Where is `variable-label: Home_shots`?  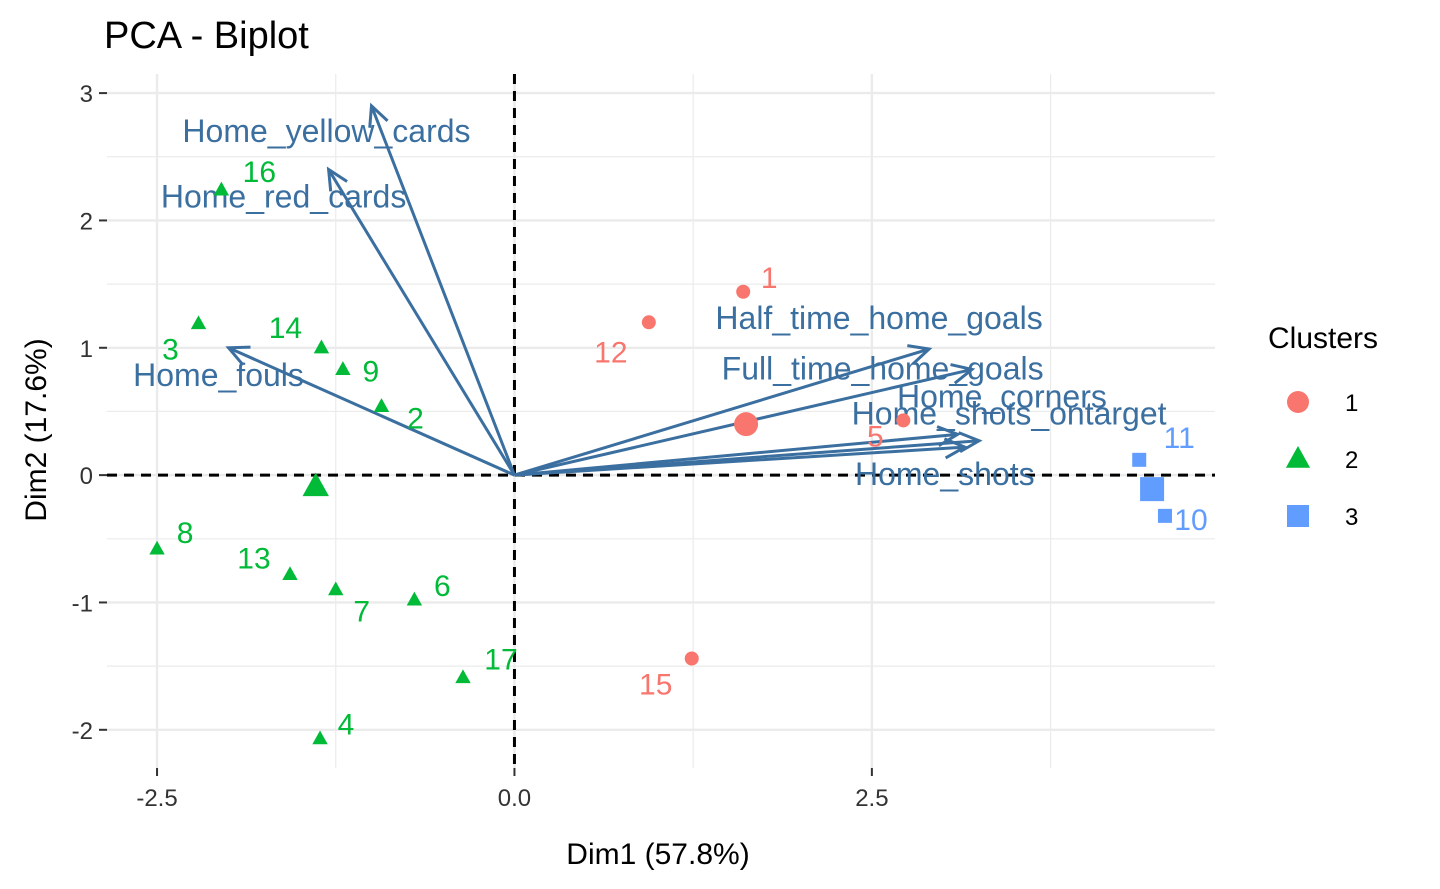 variable-label: Home_shots is located at coordinates (945, 474).